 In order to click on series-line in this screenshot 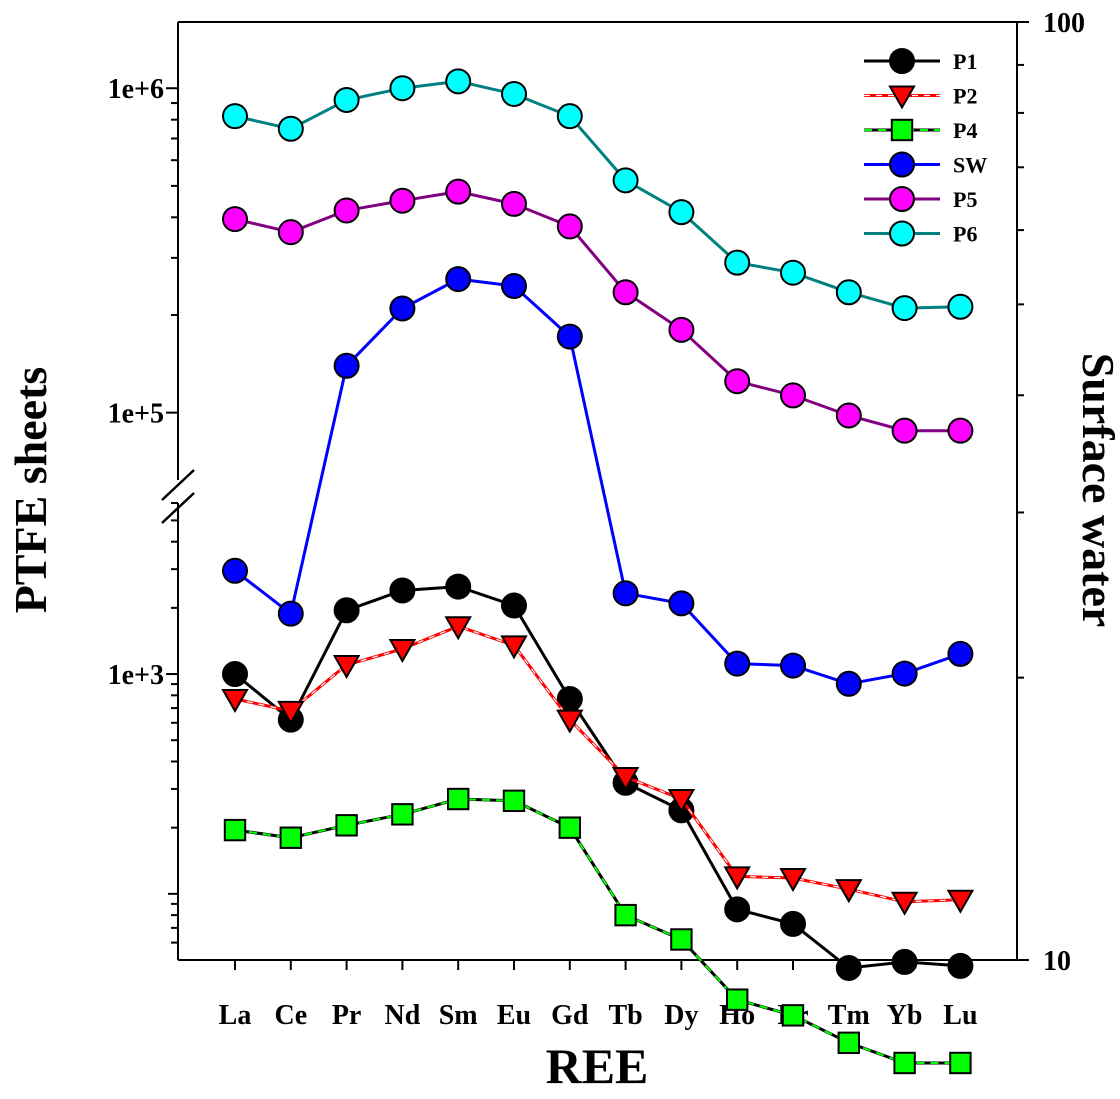, I will do `click(597, 311)`.